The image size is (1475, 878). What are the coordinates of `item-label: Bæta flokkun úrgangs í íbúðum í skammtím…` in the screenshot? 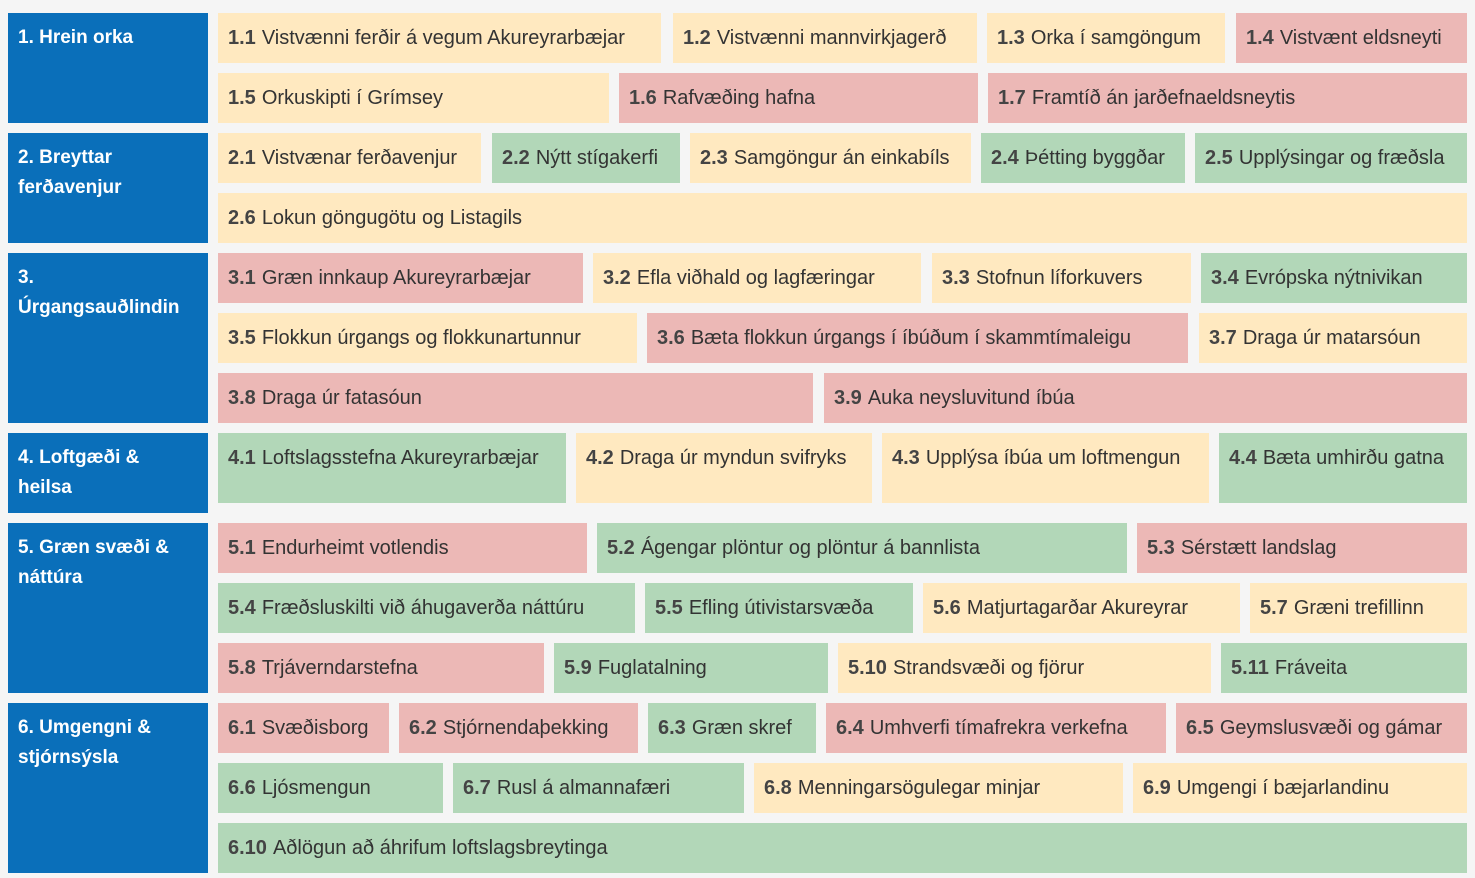 It's located at (911, 338).